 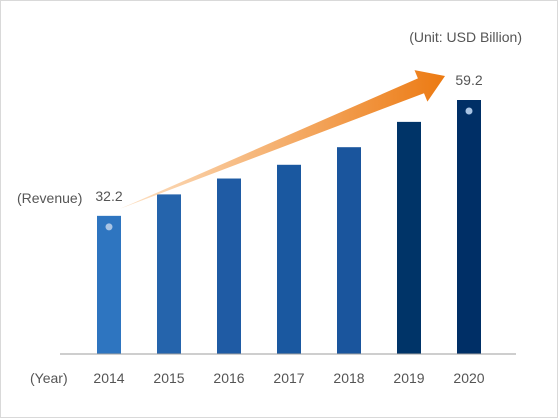 What do you see at coordinates (289, 259) in the screenshot?
I see `bar-2017` at bounding box center [289, 259].